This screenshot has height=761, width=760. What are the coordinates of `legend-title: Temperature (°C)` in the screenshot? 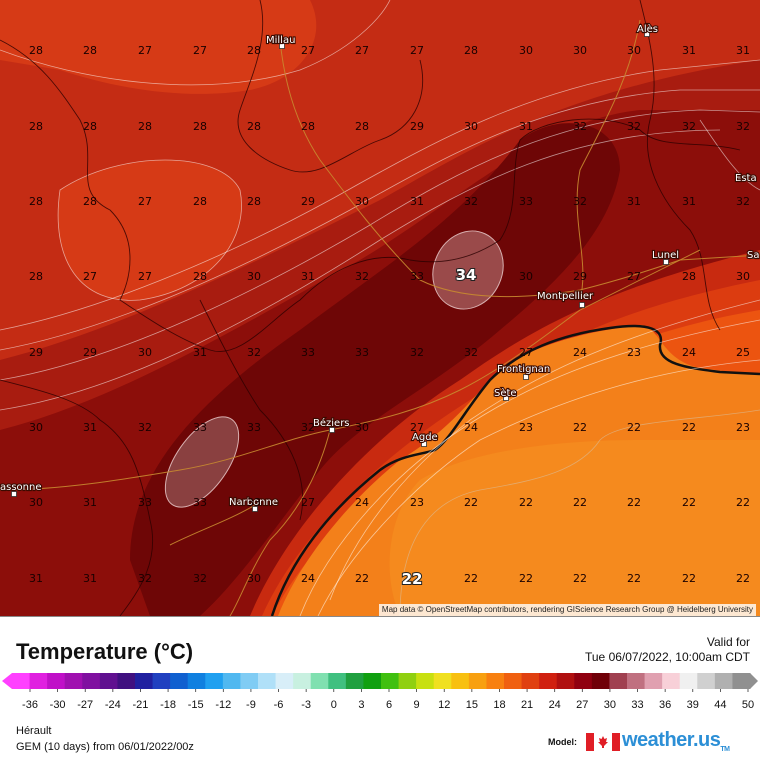 It's located at (105, 651).